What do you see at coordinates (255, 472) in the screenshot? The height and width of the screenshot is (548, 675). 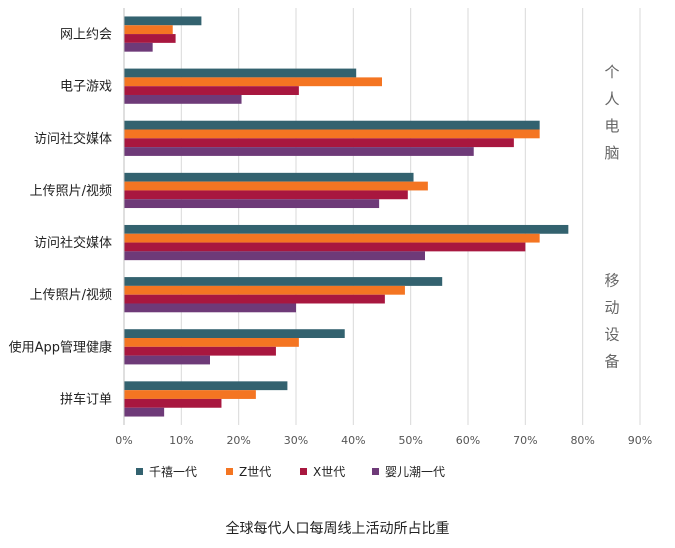 I see `legend-label: Z世代` at bounding box center [255, 472].